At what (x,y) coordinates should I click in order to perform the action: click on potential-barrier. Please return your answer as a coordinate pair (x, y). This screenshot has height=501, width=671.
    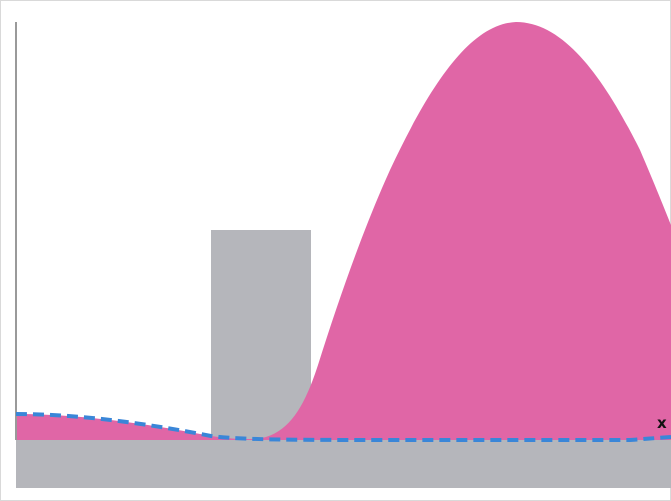
    Looking at the image, I should click on (261, 335).